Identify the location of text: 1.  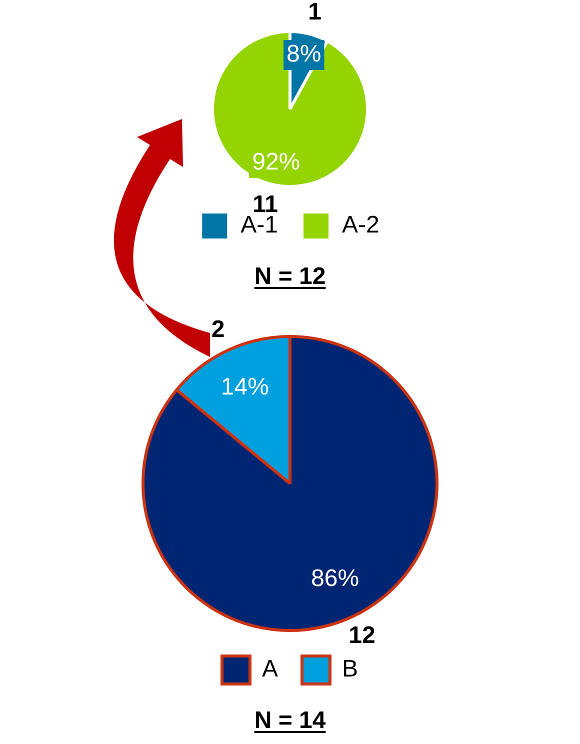
(315, 13).